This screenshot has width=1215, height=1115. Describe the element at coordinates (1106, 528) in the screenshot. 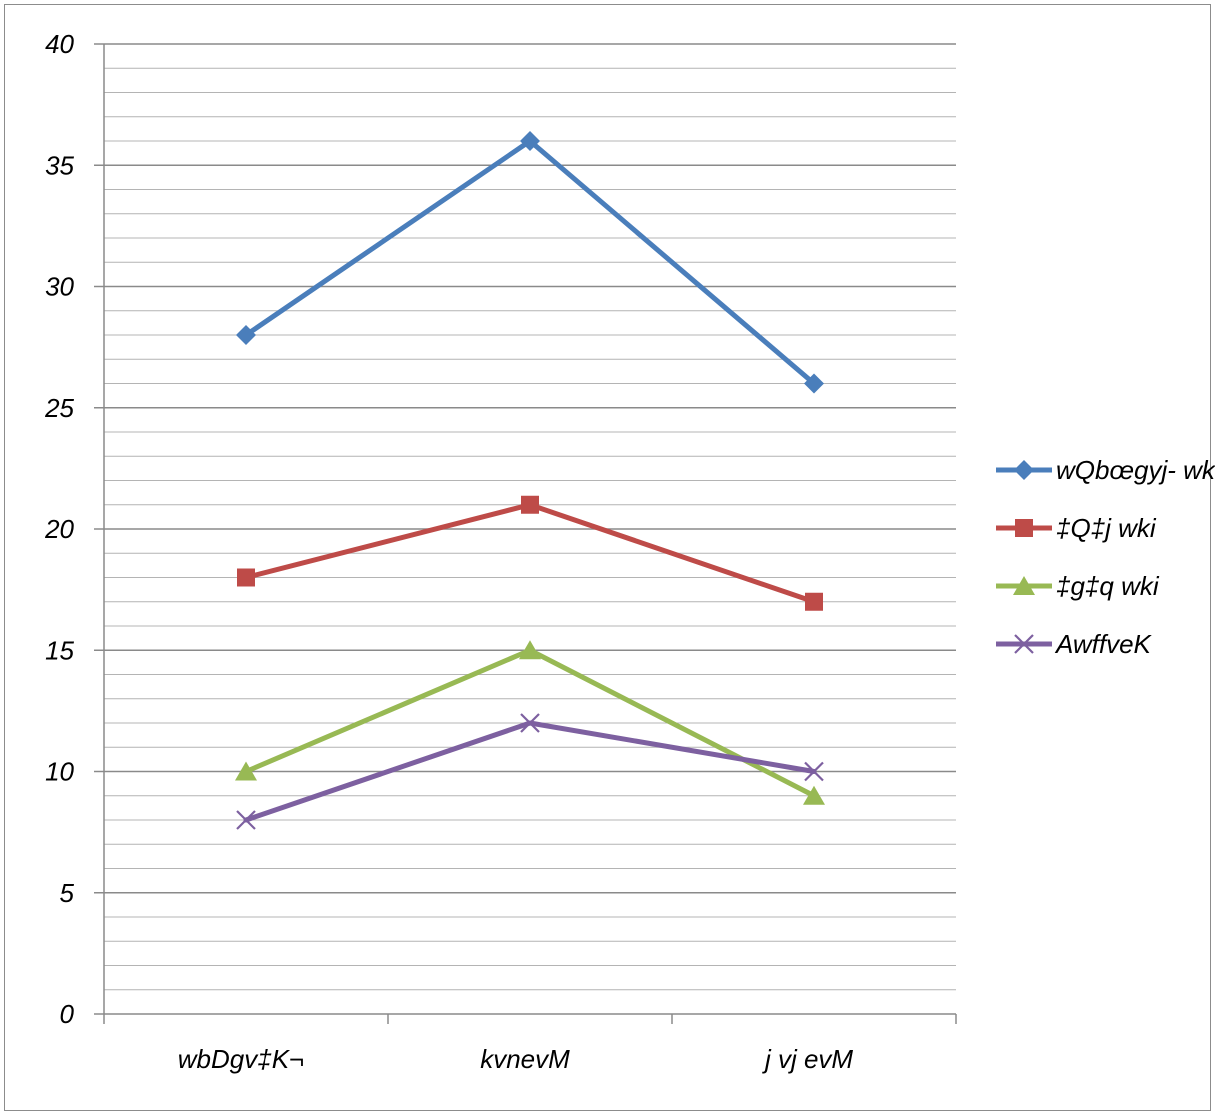

I see `legend-label: ‡Q‡j wki` at that location.